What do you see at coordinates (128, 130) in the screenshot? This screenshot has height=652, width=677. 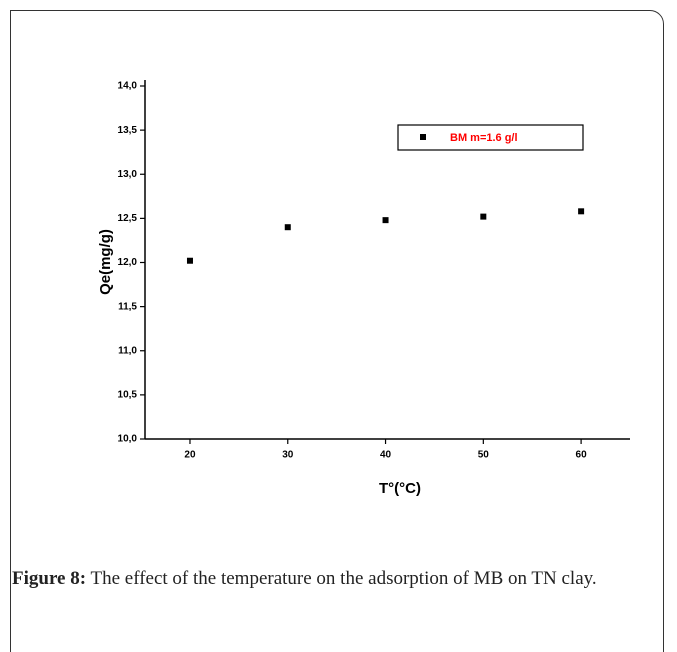 I see `y-tick-label: 13,5` at bounding box center [128, 130].